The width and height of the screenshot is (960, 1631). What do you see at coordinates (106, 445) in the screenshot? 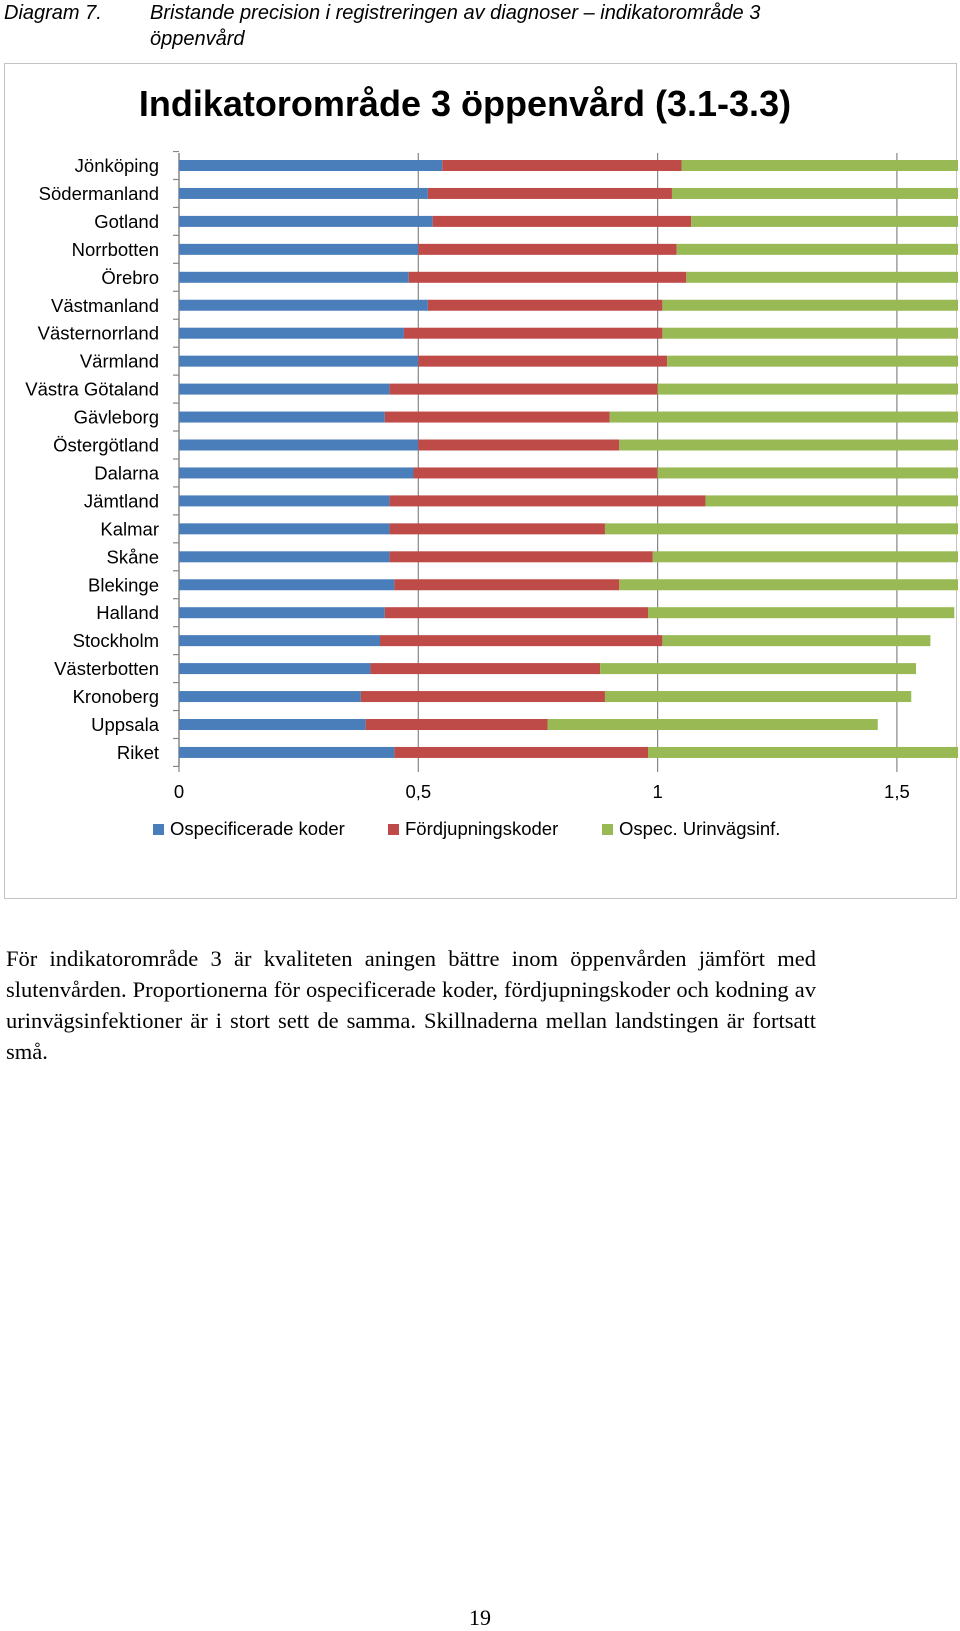
I see `category-label: Östergötland` at bounding box center [106, 445].